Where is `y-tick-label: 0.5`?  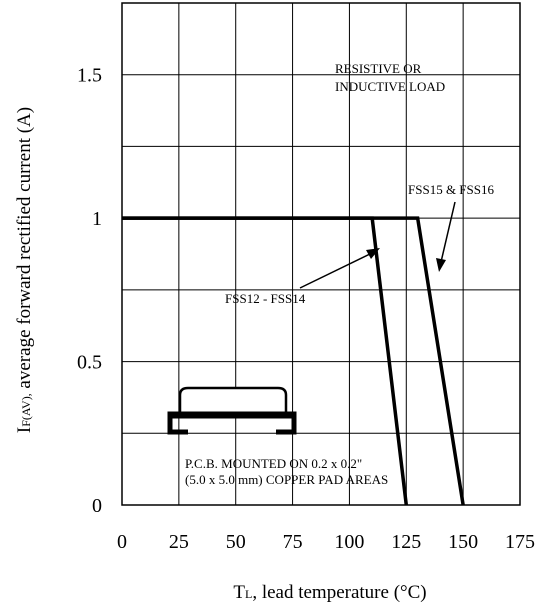 y-tick-label: 0.5 is located at coordinates (89, 363).